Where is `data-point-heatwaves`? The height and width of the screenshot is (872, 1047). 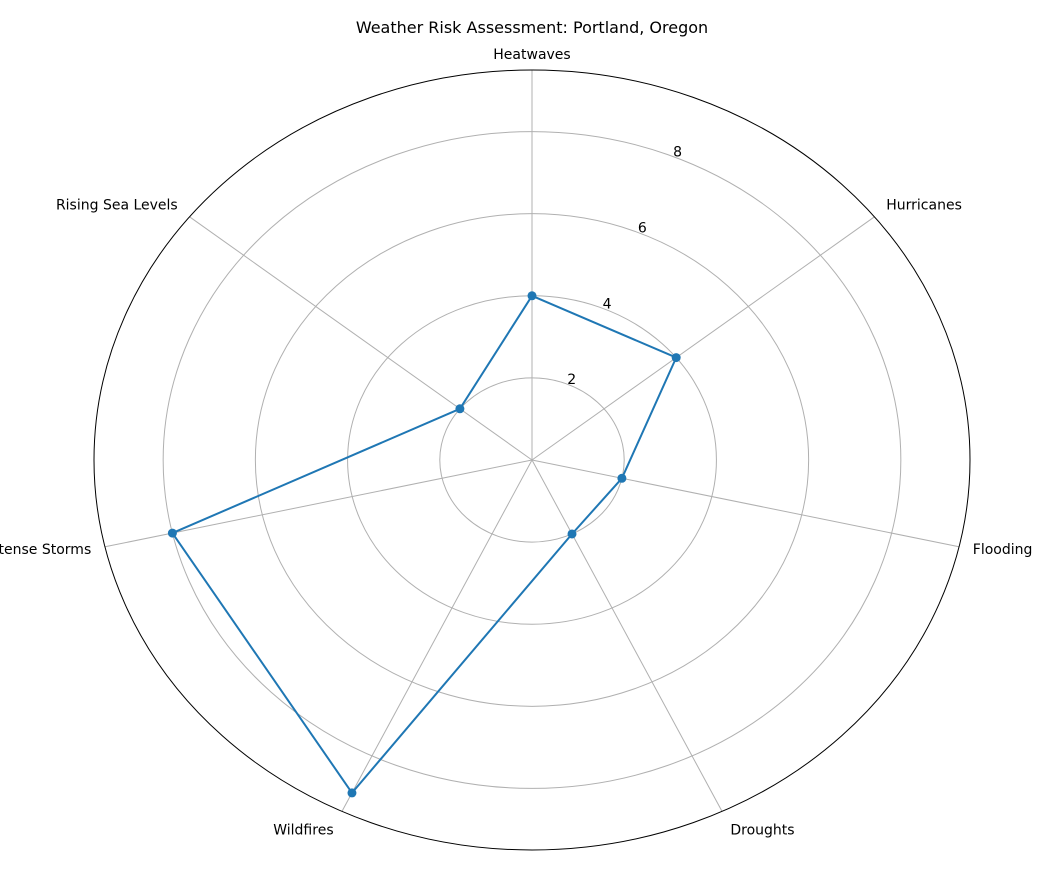 data-point-heatwaves is located at coordinates (532, 296).